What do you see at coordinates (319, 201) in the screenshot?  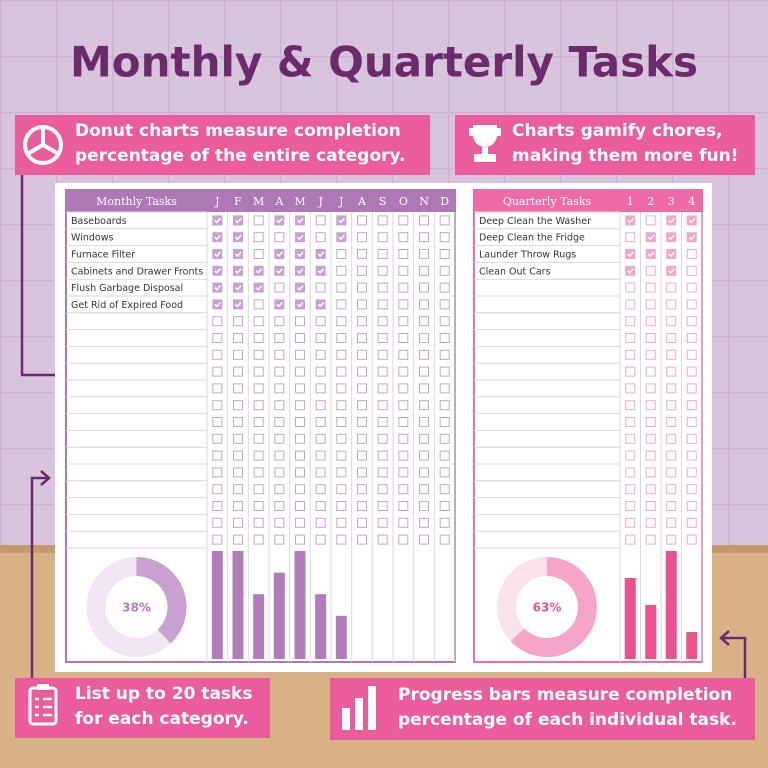 I see `column-label: J` at bounding box center [319, 201].